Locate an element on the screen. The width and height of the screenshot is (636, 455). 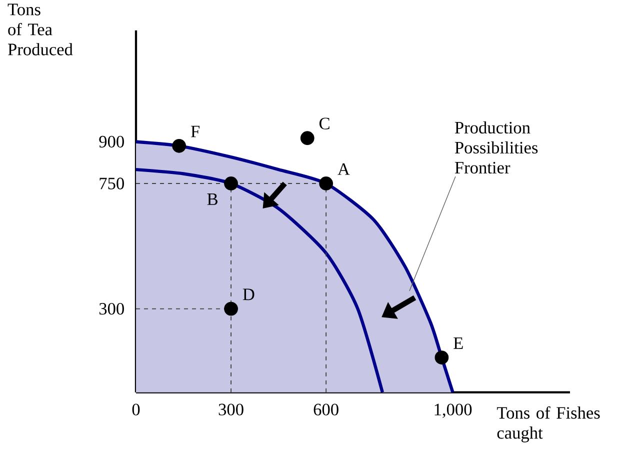
x-tick-label: 1,000 is located at coordinates (453, 411).